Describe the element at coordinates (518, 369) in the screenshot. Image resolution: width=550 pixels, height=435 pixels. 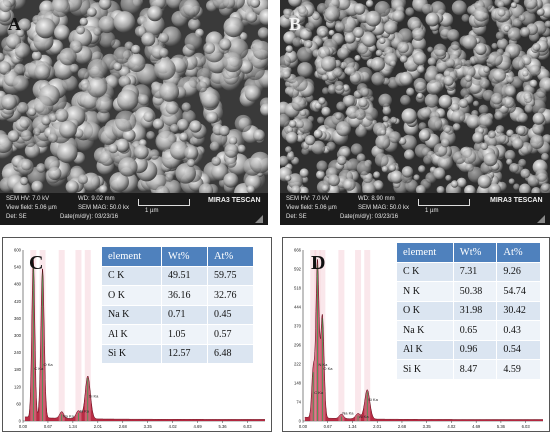
I see `table-cell: 4.59` at that location.